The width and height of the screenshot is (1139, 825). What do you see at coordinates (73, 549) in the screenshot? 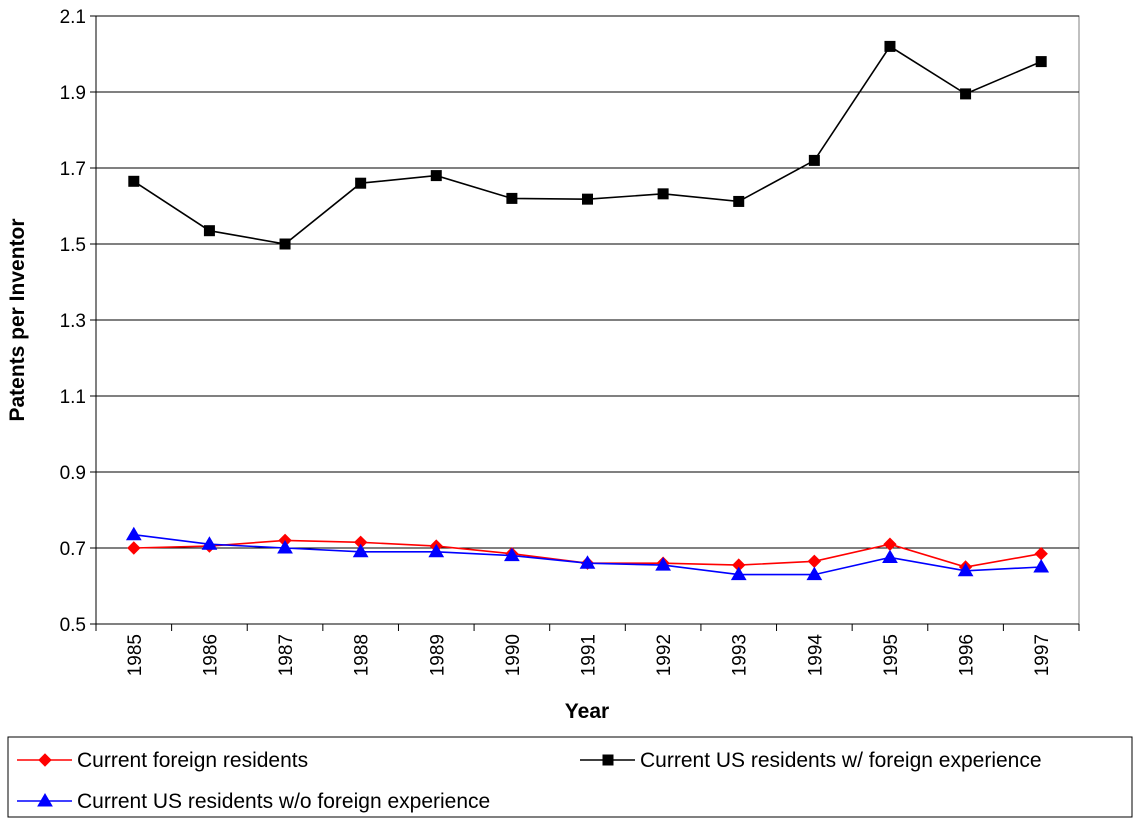
I see `y-tick-label: 0.7` at bounding box center [73, 549].